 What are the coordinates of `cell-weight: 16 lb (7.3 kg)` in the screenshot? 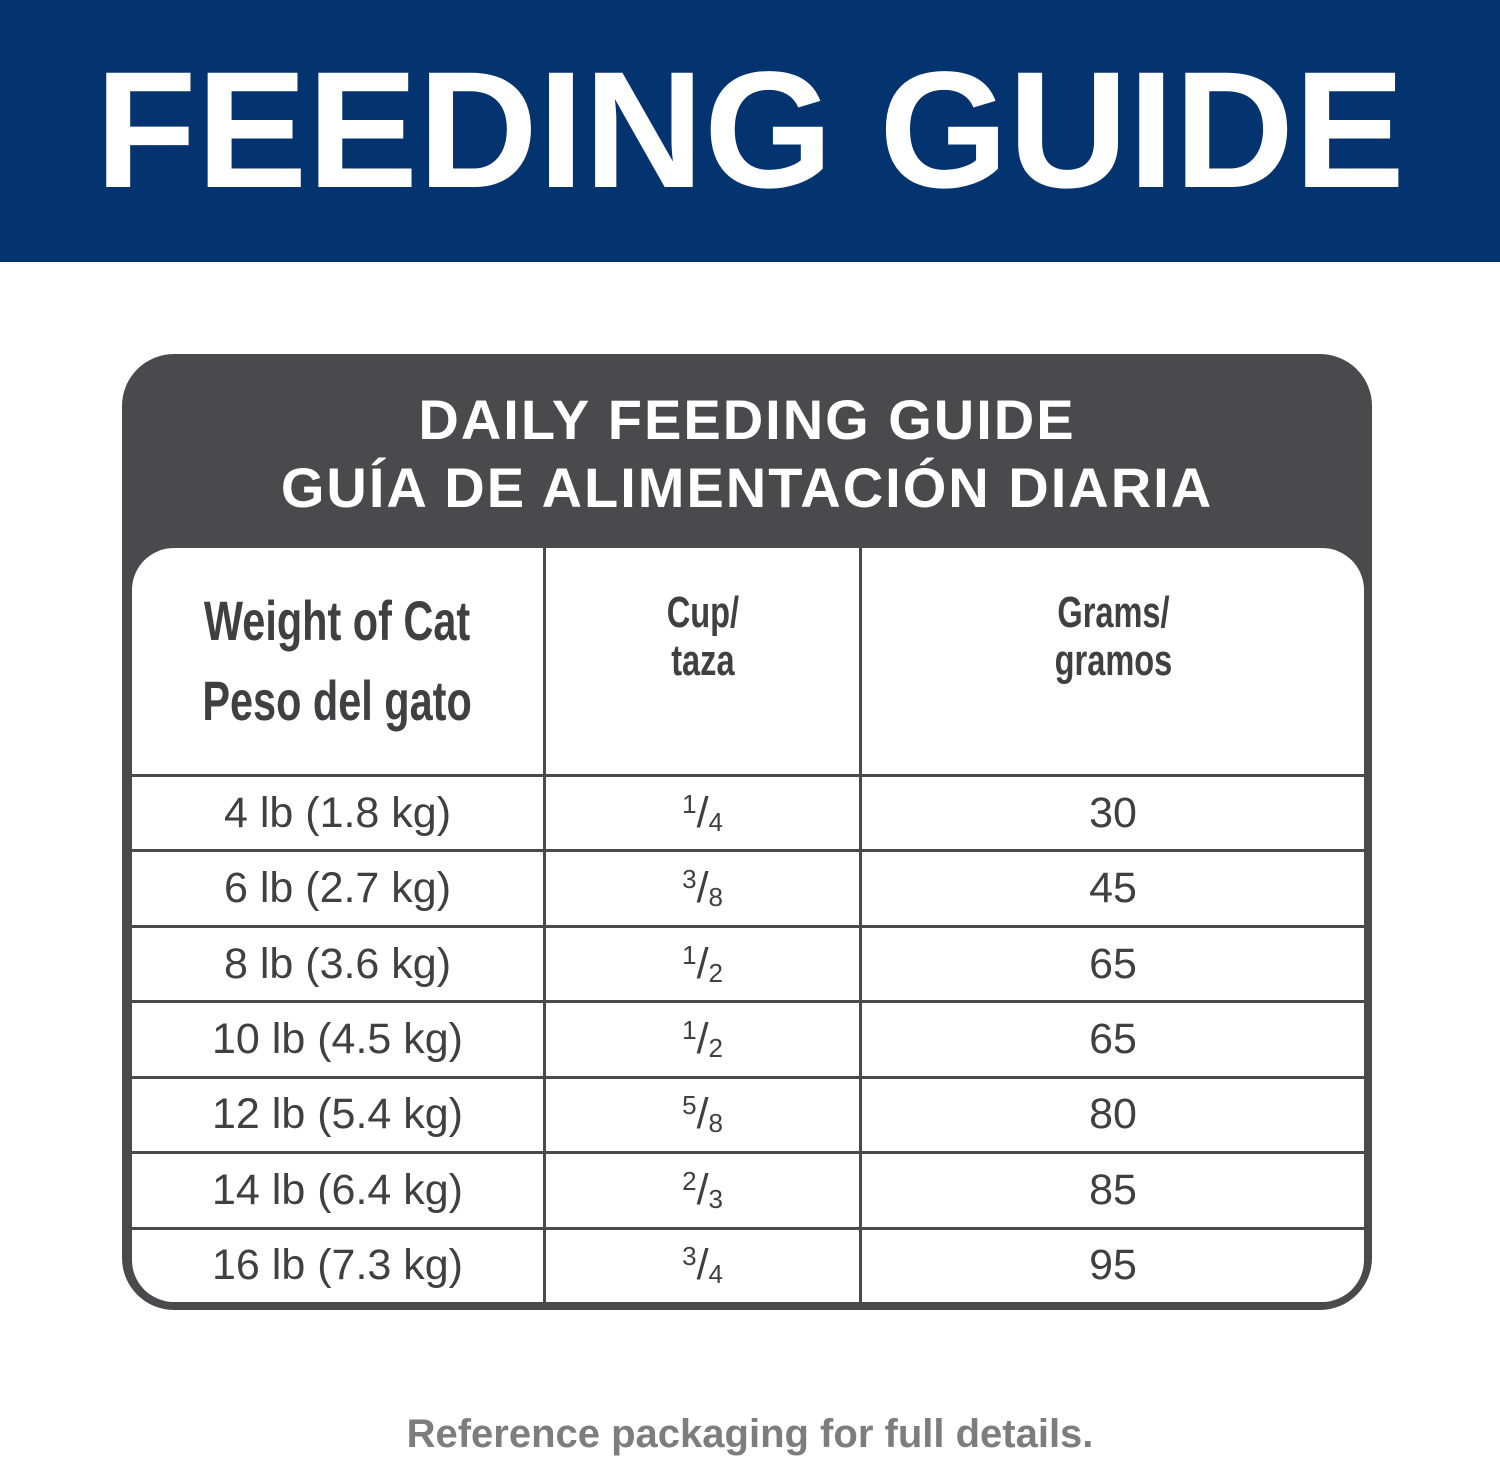 It's located at (339, 1264).